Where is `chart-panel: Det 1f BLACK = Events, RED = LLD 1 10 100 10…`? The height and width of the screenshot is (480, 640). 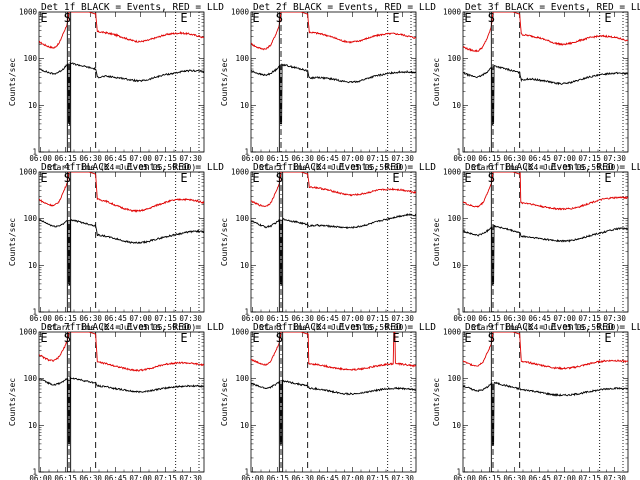 chart-panel: Det 1f BLACK = Events, RED = LLD 1 10 100 10… is located at coordinates (116, 87).